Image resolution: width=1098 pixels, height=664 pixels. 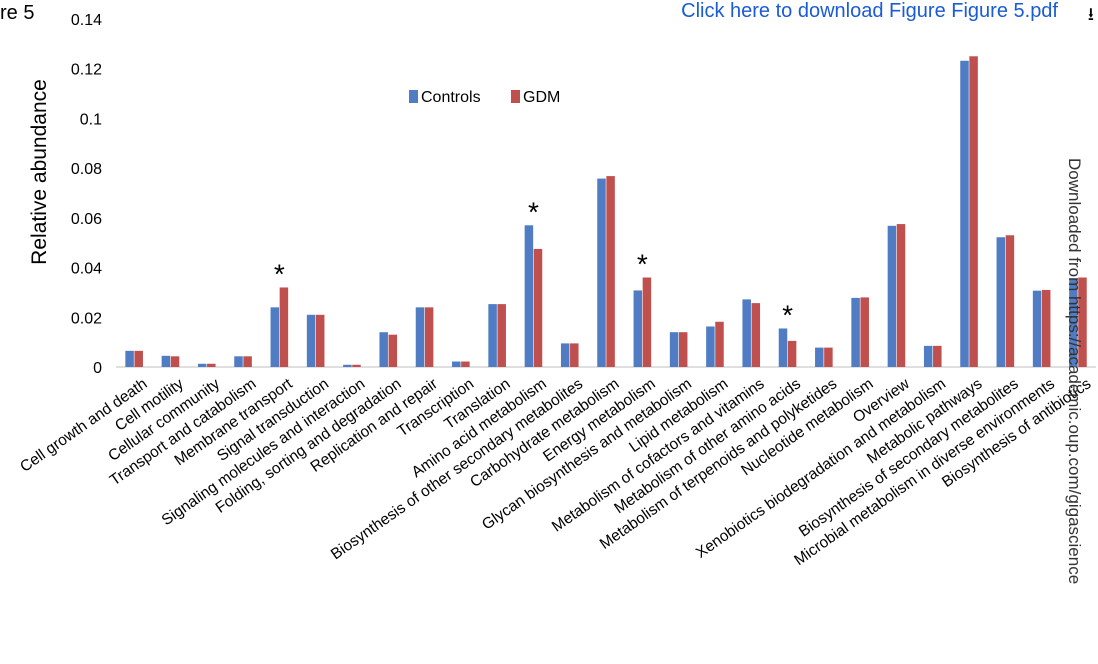 I want to click on y-tick-label: 0.02, so click(x=86, y=318).